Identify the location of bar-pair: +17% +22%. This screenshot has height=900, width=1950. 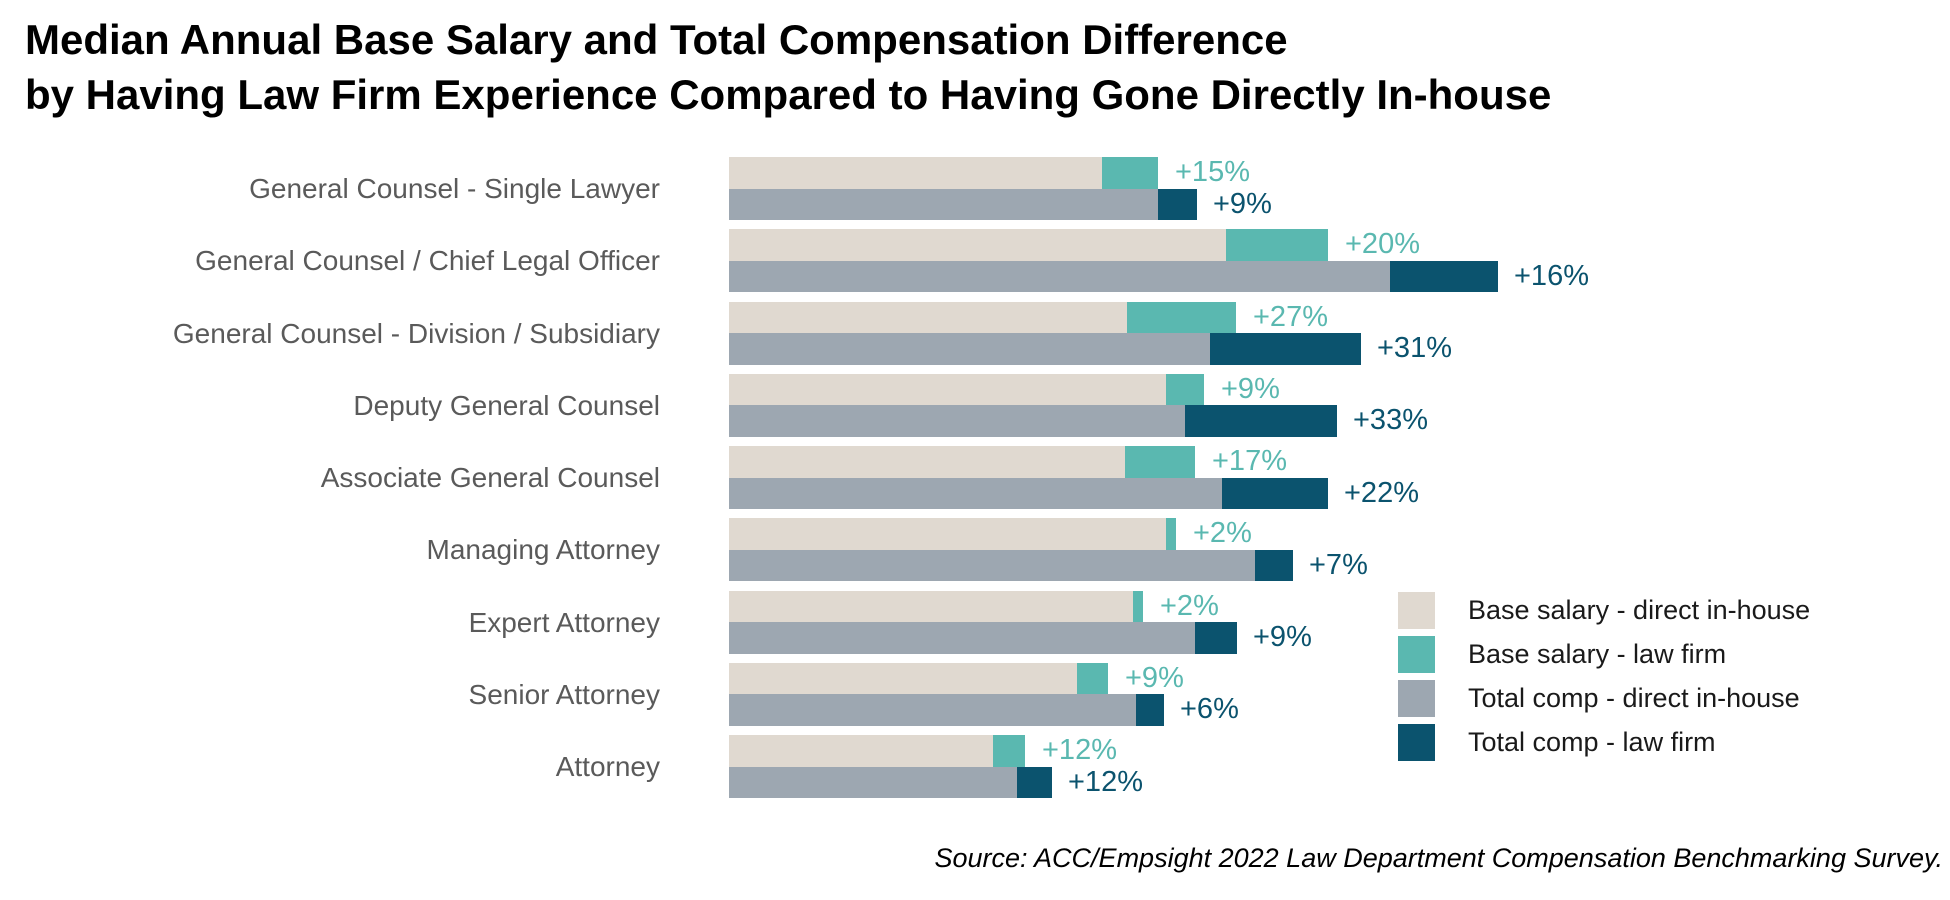
(1074, 477).